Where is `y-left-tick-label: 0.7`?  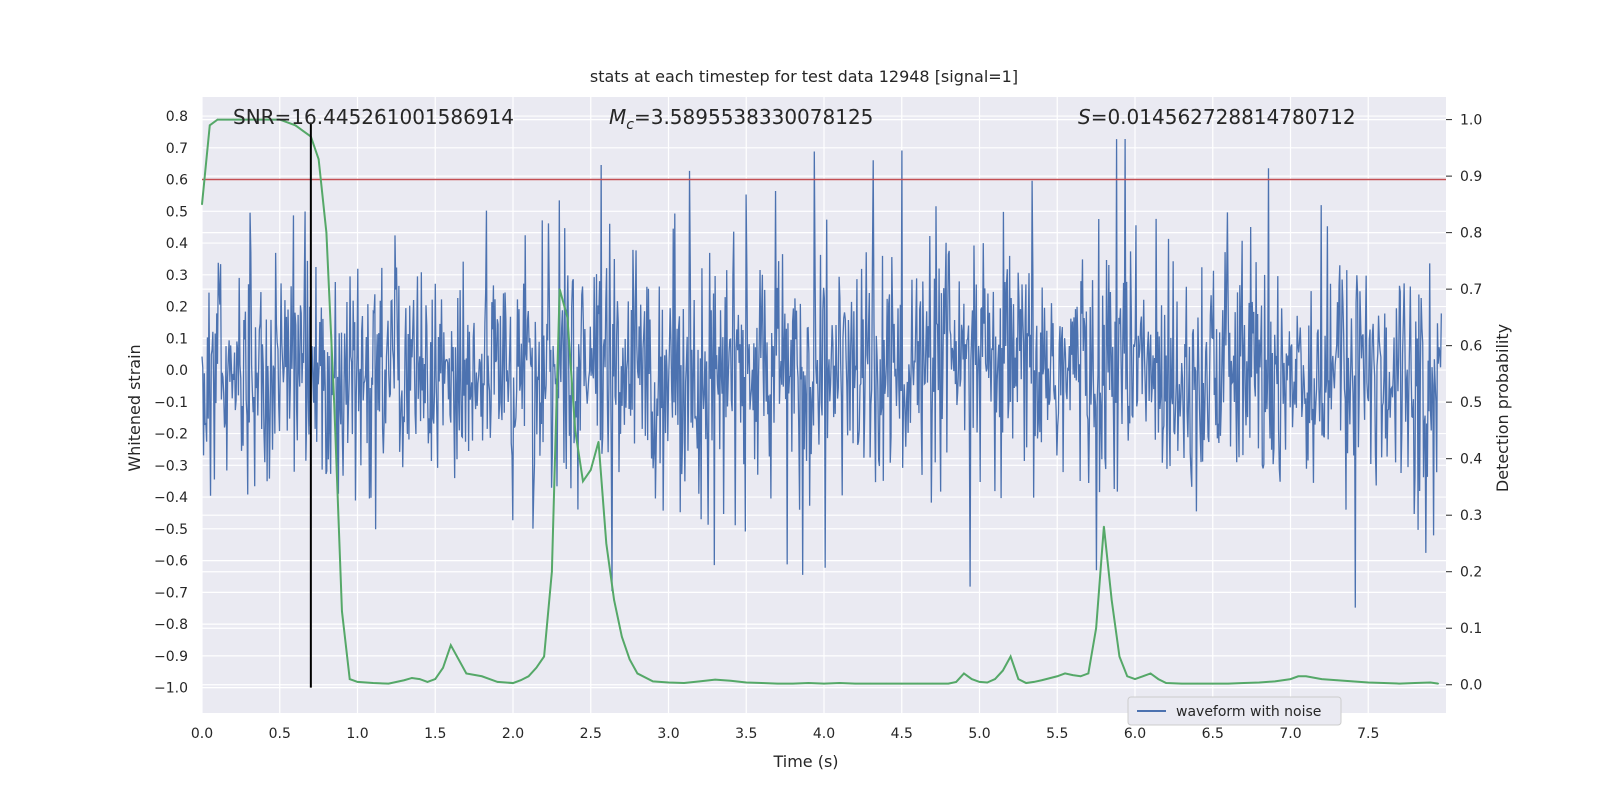
y-left-tick-label: 0.7 is located at coordinates (177, 149).